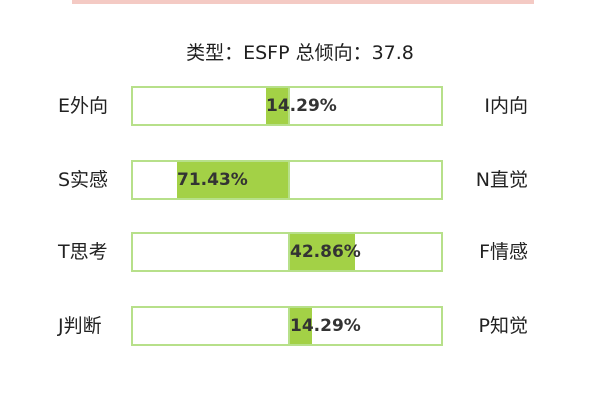 This screenshot has width=600, height=400. I want to click on row-left-label: J判断, so click(80, 326).